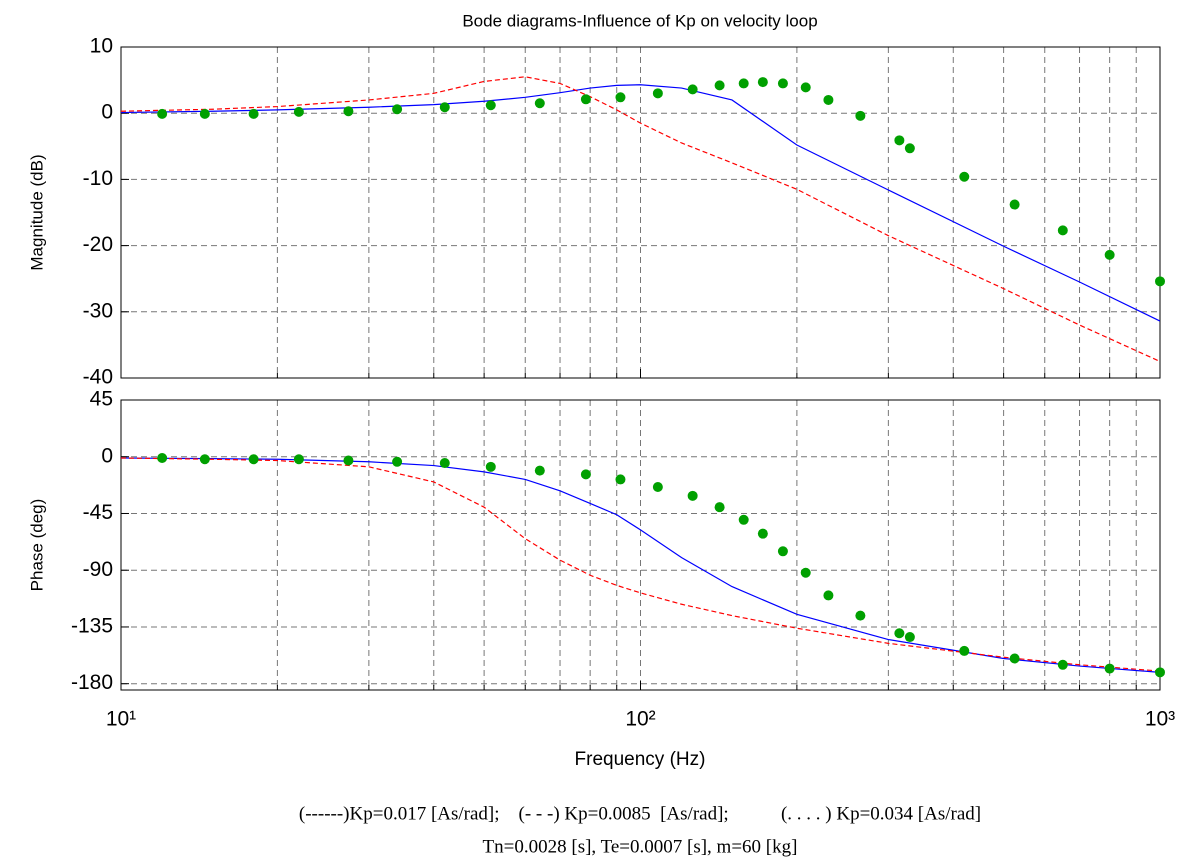  What do you see at coordinates (121, 719) in the screenshot?
I see `x-tick-label: 10¹` at bounding box center [121, 719].